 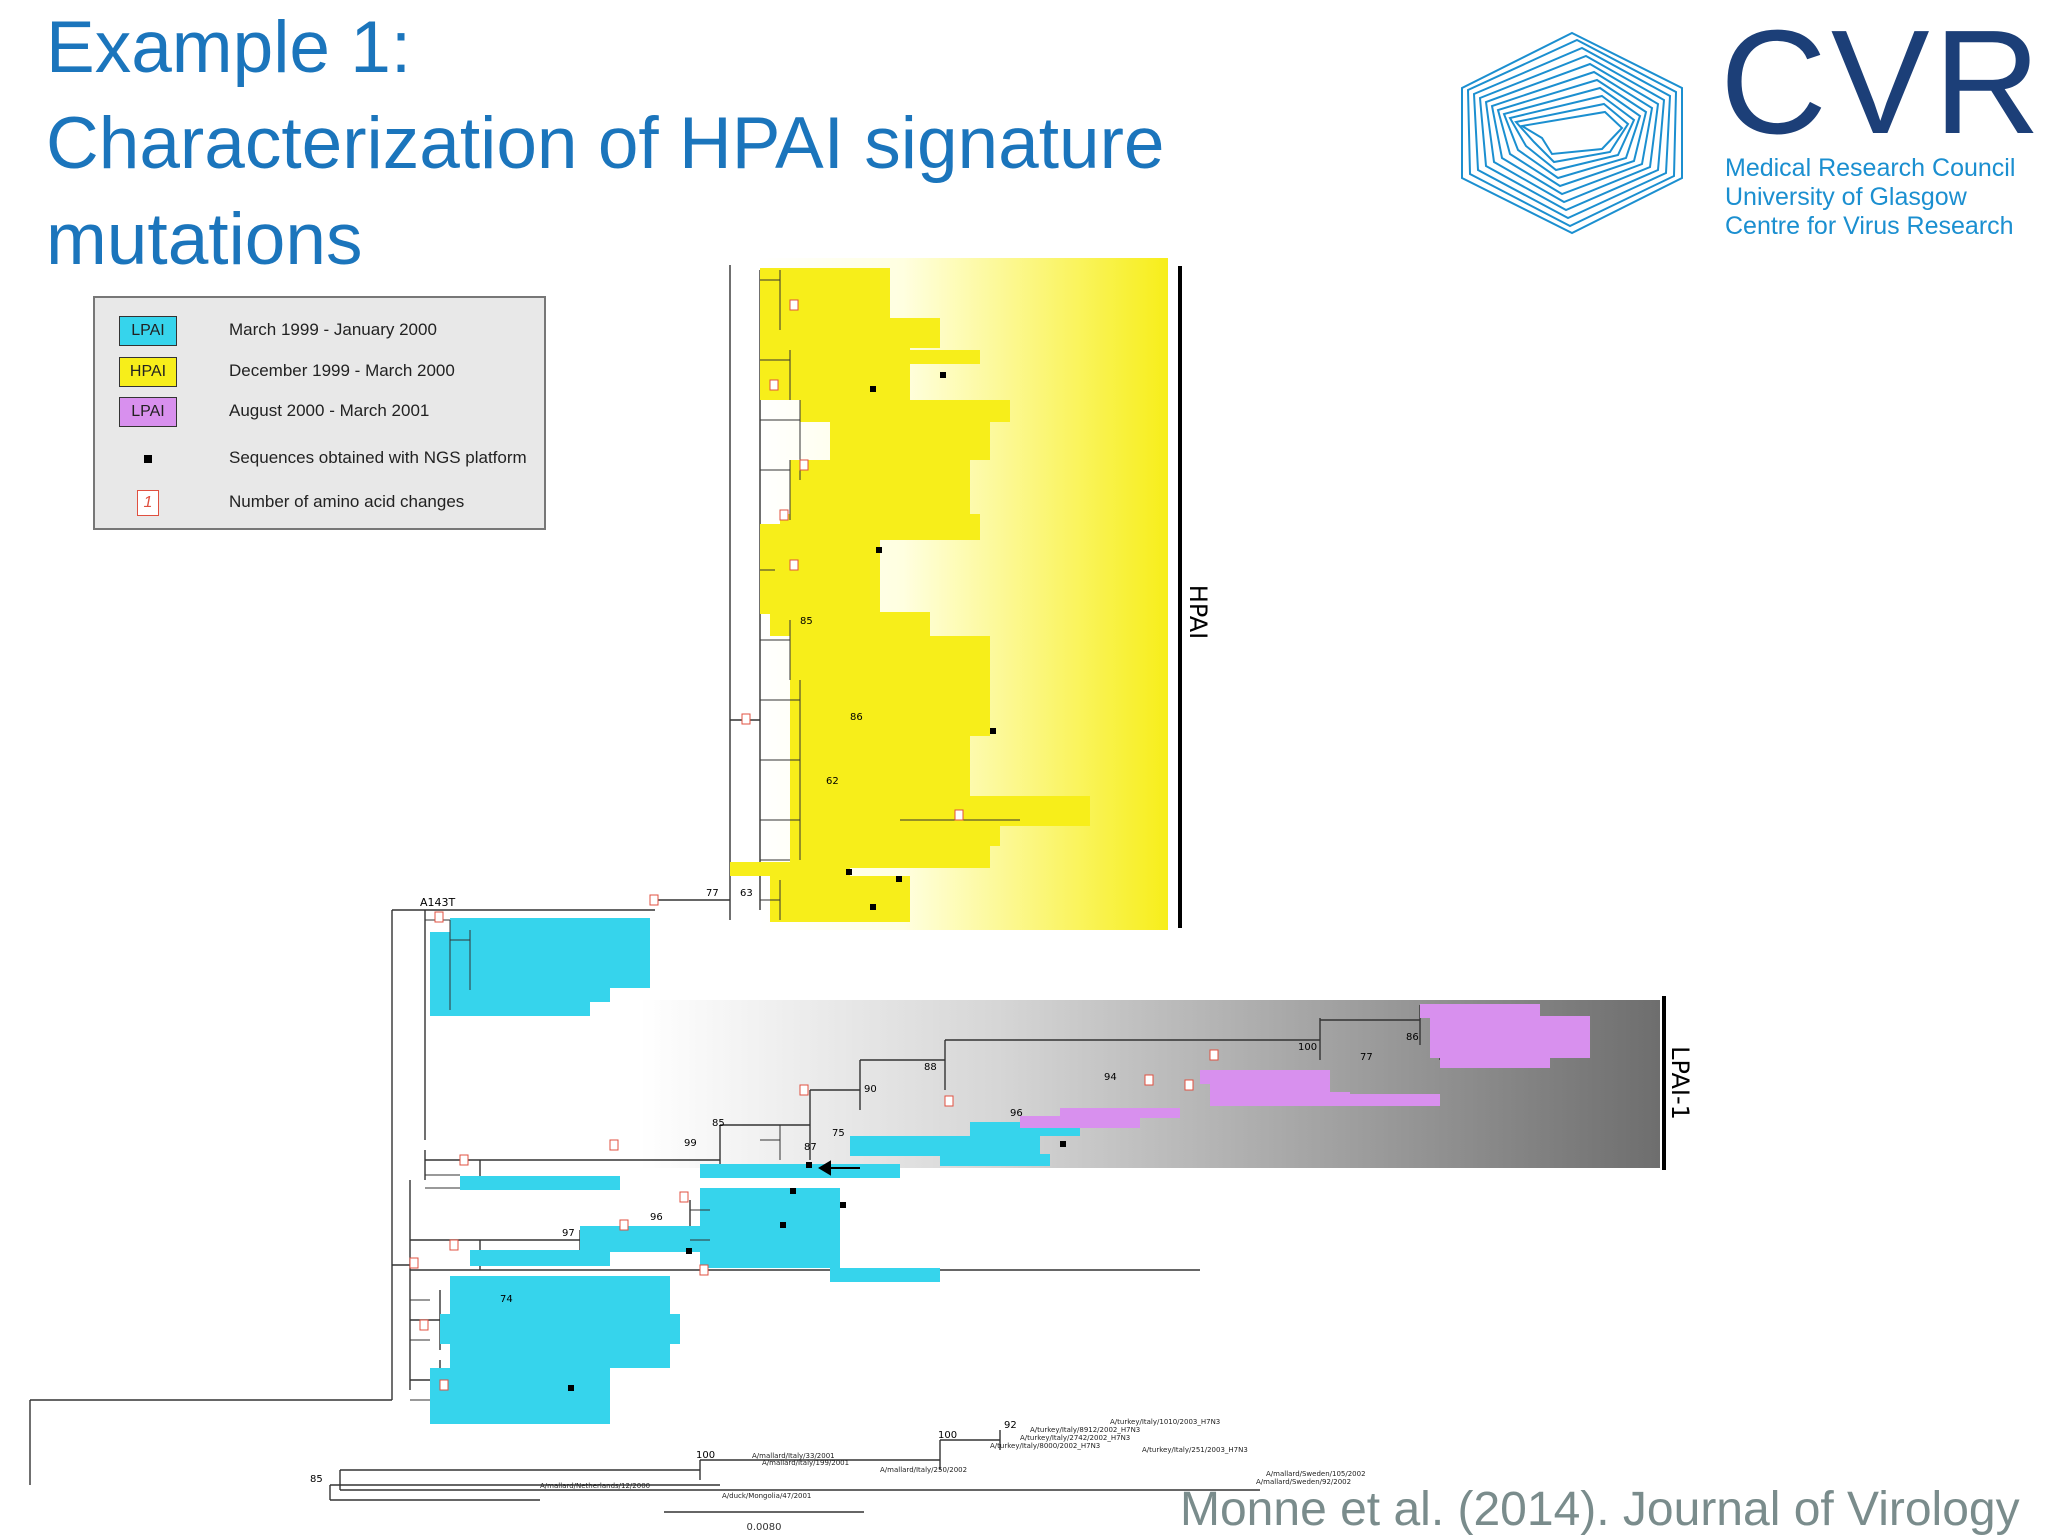 I want to click on legend-item-lpai-late: LPAI August 2000 - March 2001, so click(x=274, y=412).